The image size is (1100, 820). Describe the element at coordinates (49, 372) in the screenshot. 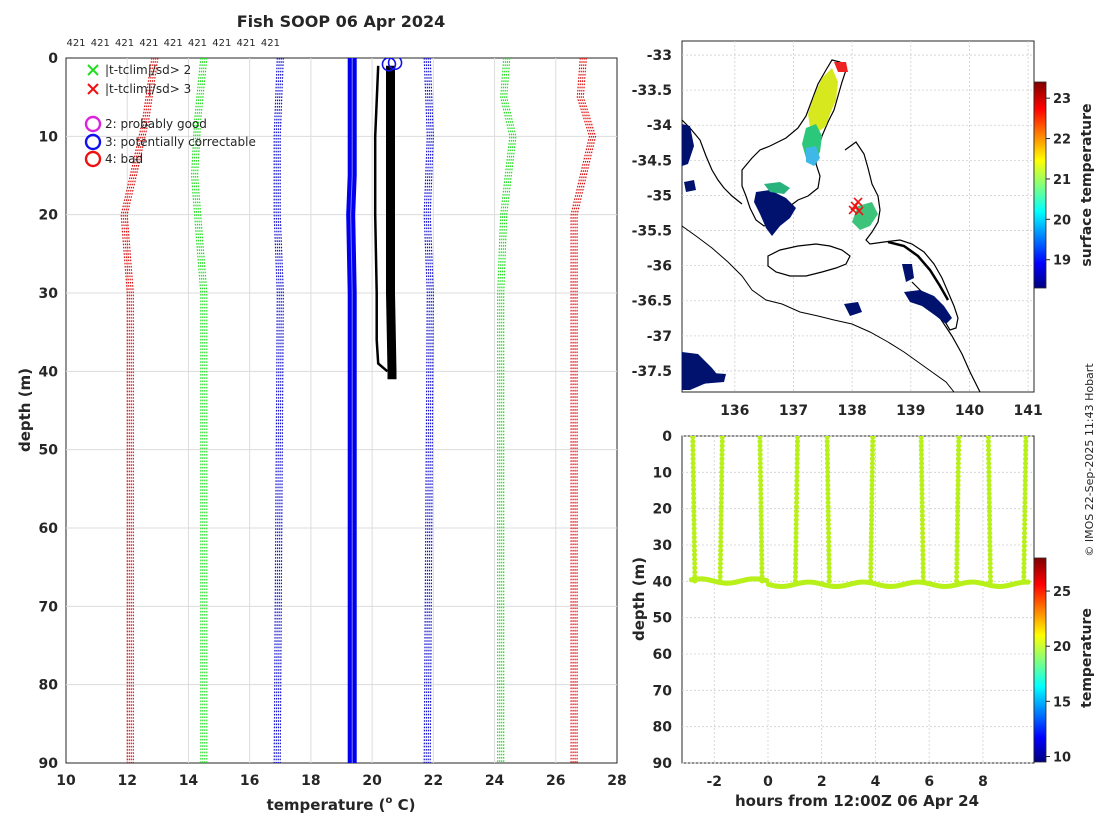

I see `profile-ytick-label: 40` at that location.